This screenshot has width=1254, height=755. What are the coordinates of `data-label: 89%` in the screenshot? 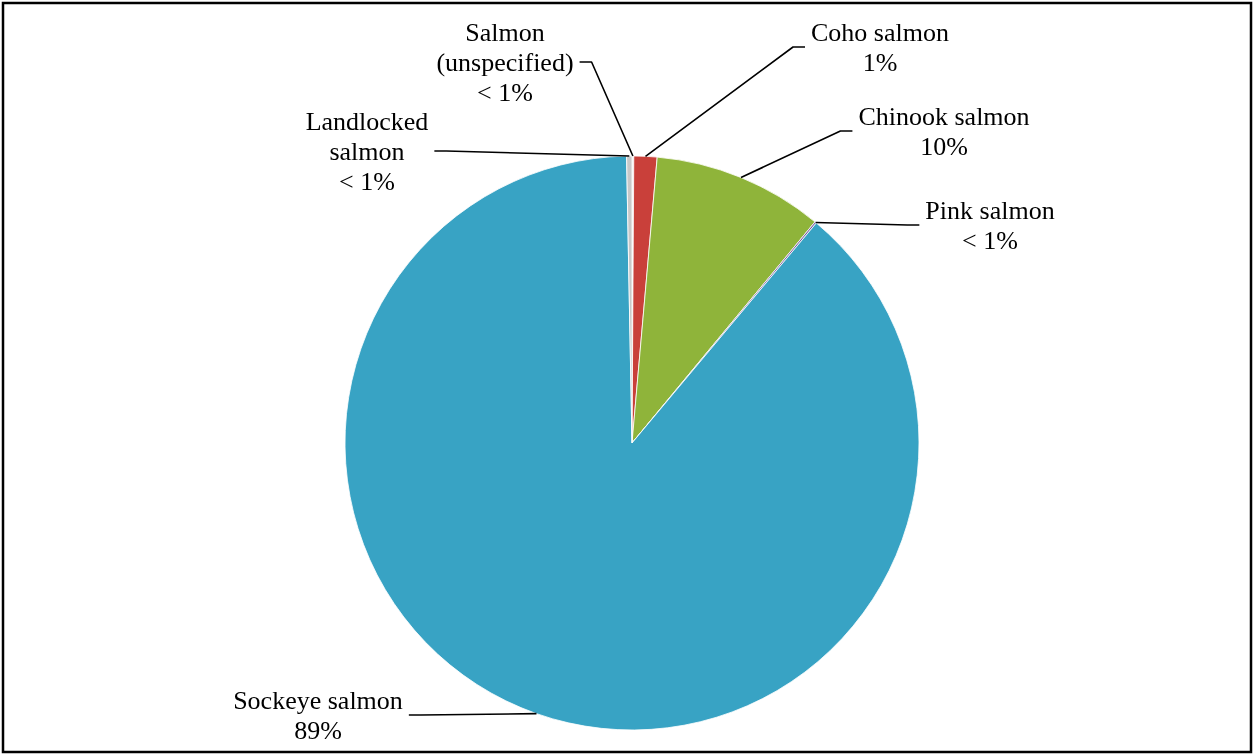 It's located at (318, 730).